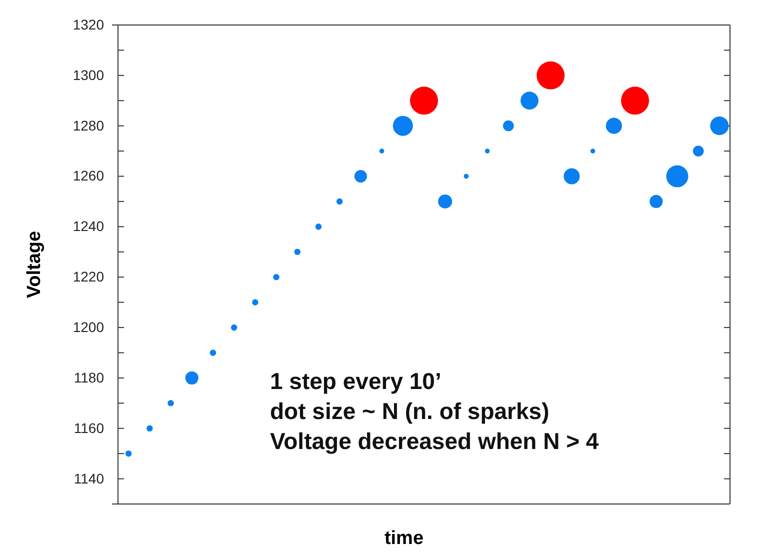 The width and height of the screenshot is (757, 559). Describe the element at coordinates (88, 125) in the screenshot. I see `y-tick-label: 1280` at that location.